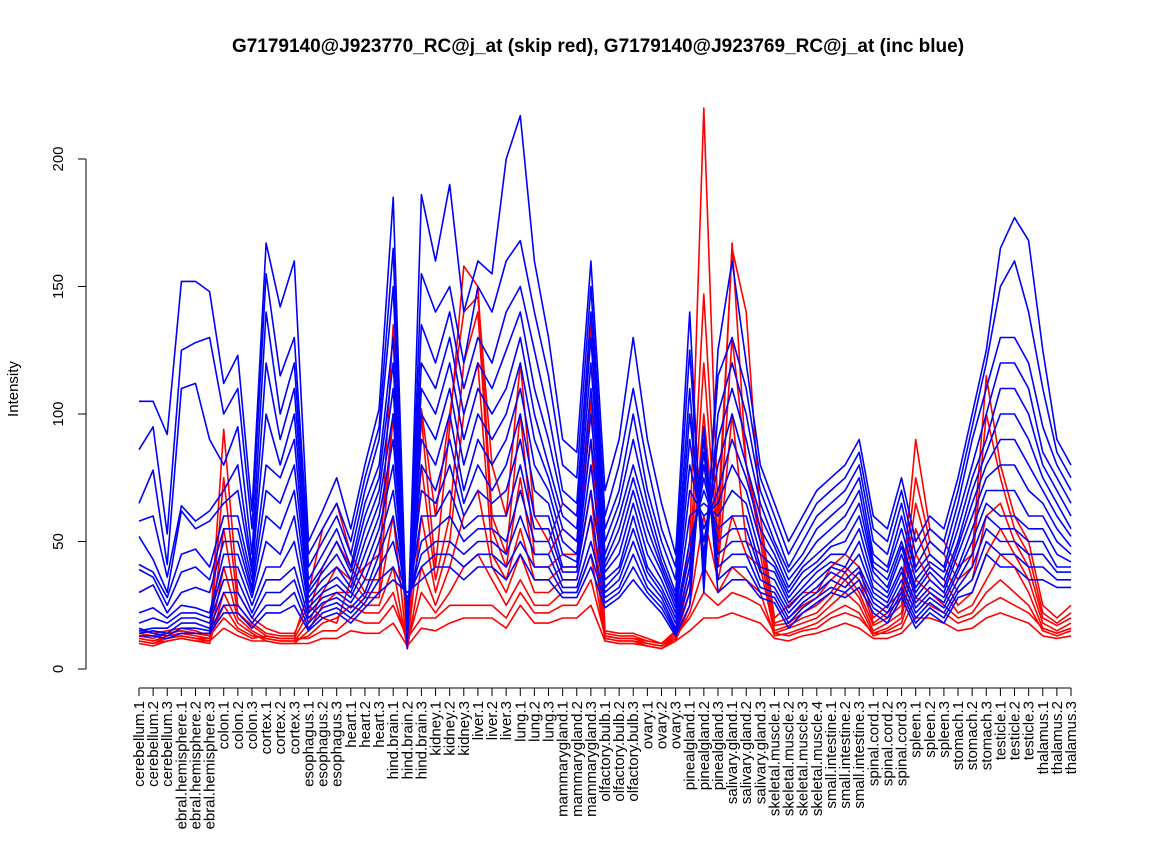  What do you see at coordinates (817, 758) in the screenshot?
I see `x-tick-label: skeletal.muscle.4` at bounding box center [817, 758].